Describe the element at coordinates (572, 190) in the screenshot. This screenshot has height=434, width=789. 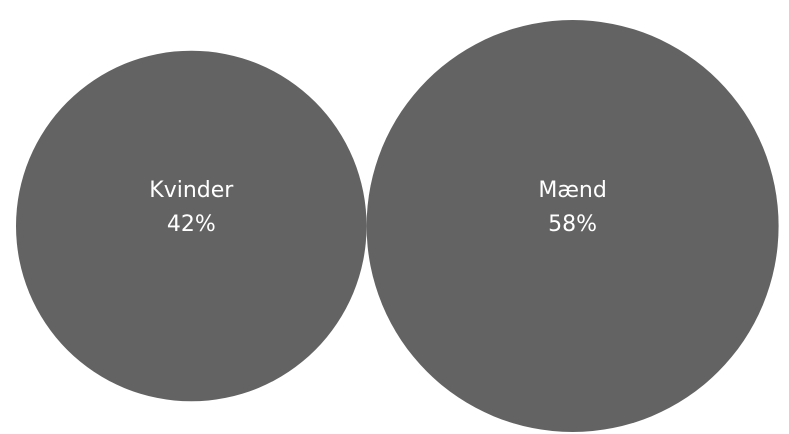
I see `bubble-category-label-maend: Mænd` at that location.